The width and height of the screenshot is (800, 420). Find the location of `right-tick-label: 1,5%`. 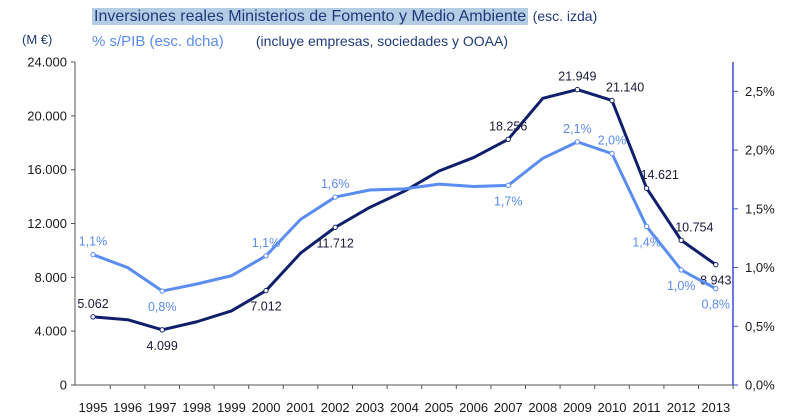

right-tick-label: 1,5% is located at coordinates (760, 208).